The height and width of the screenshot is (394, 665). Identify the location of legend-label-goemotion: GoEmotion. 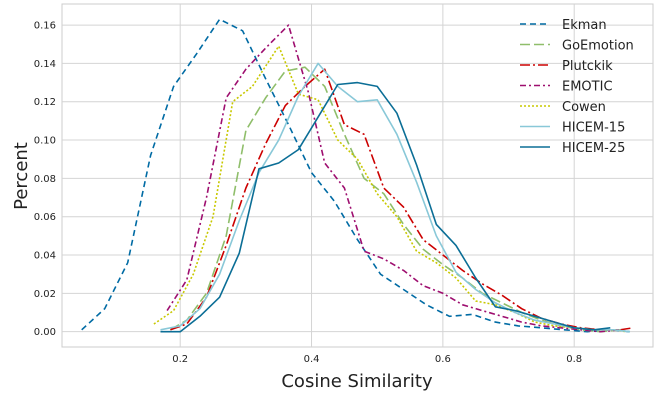
(598, 46).